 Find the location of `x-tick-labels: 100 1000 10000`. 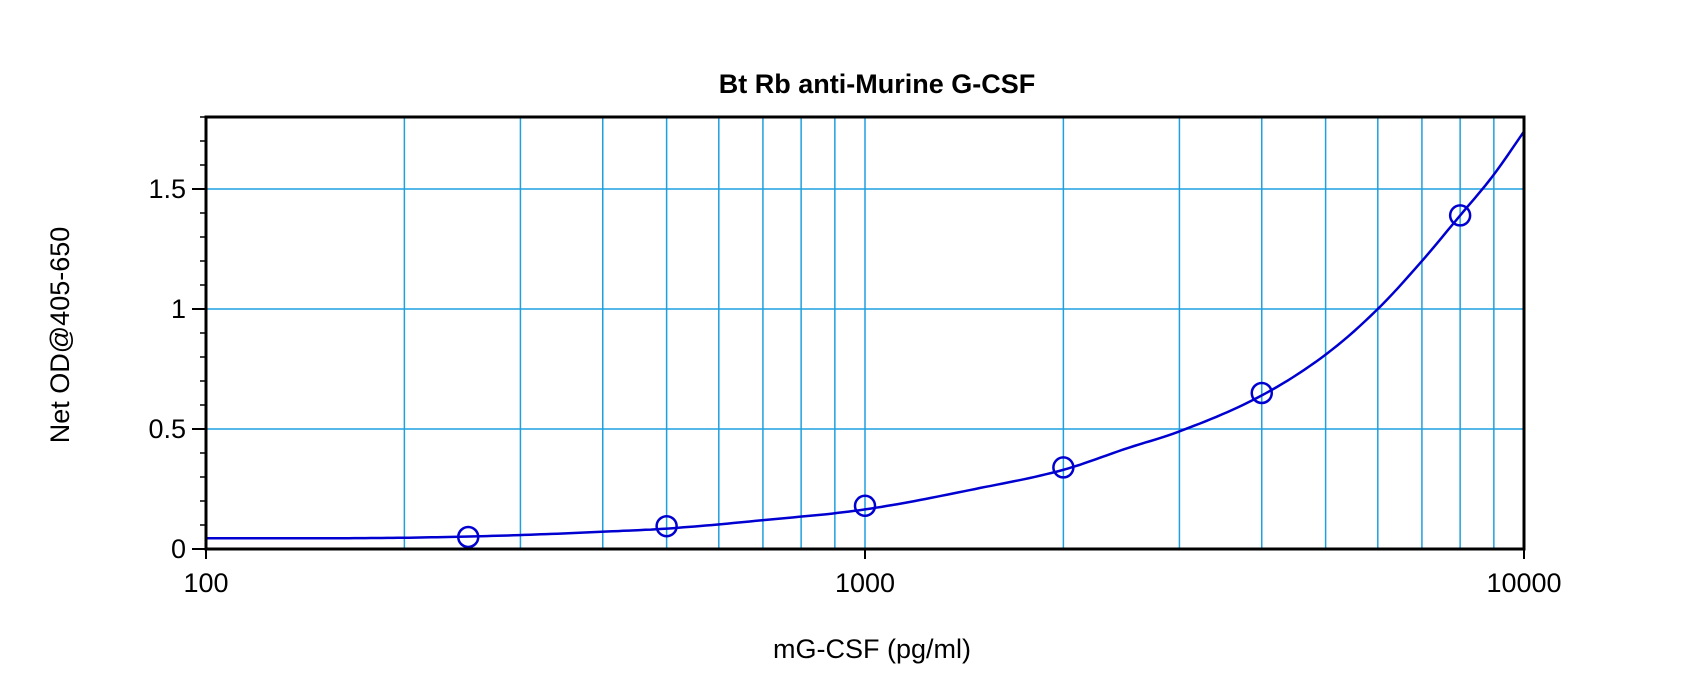

x-tick-labels: 100 1000 10000 is located at coordinates (872, 583).